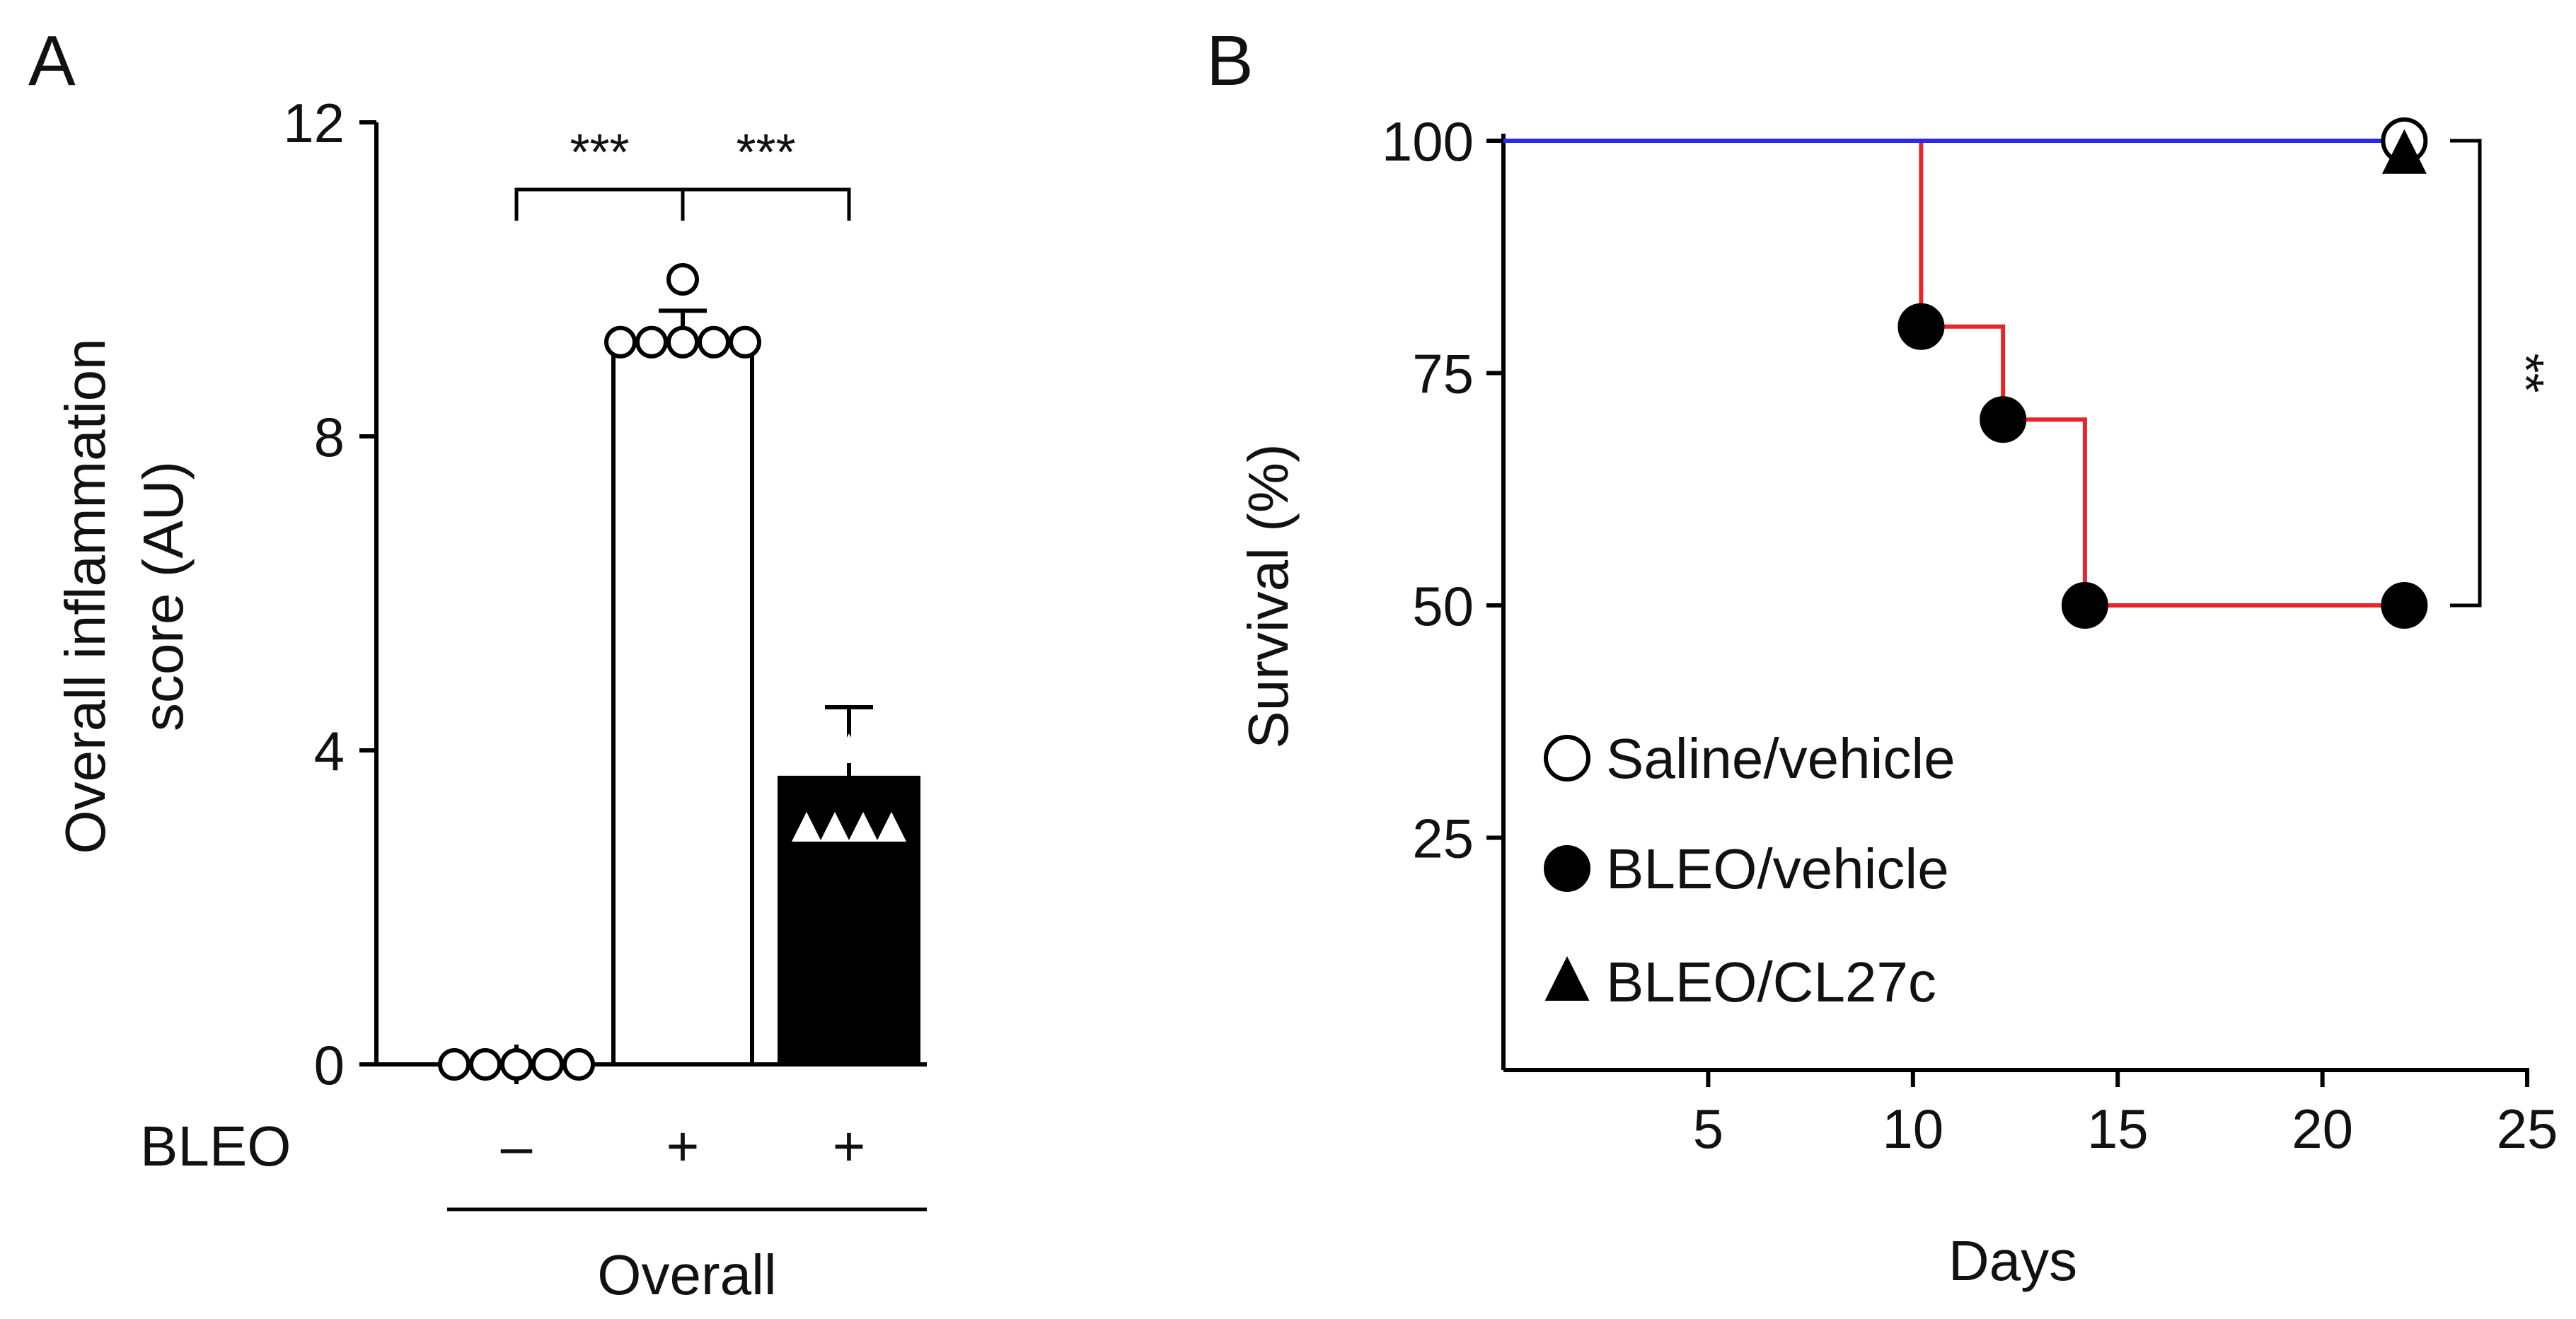 The width and height of the screenshot is (2576, 1319). Describe the element at coordinates (52, 60) in the screenshot. I see `panel-label-a: A` at that location.